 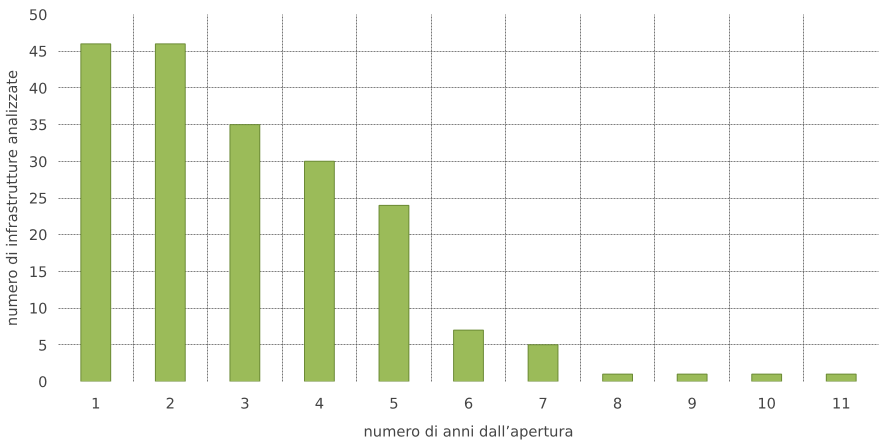 What do you see at coordinates (43, 345) in the screenshot?
I see `y-tick-label: 5` at bounding box center [43, 345].